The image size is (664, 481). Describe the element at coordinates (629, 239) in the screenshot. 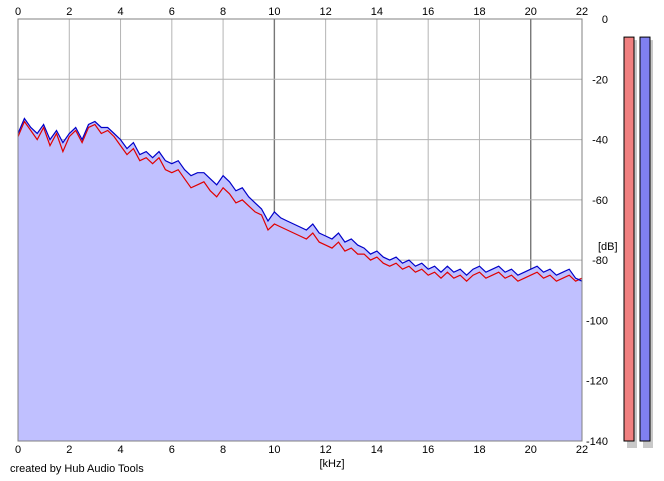

I see `level-meter-left` at that location.